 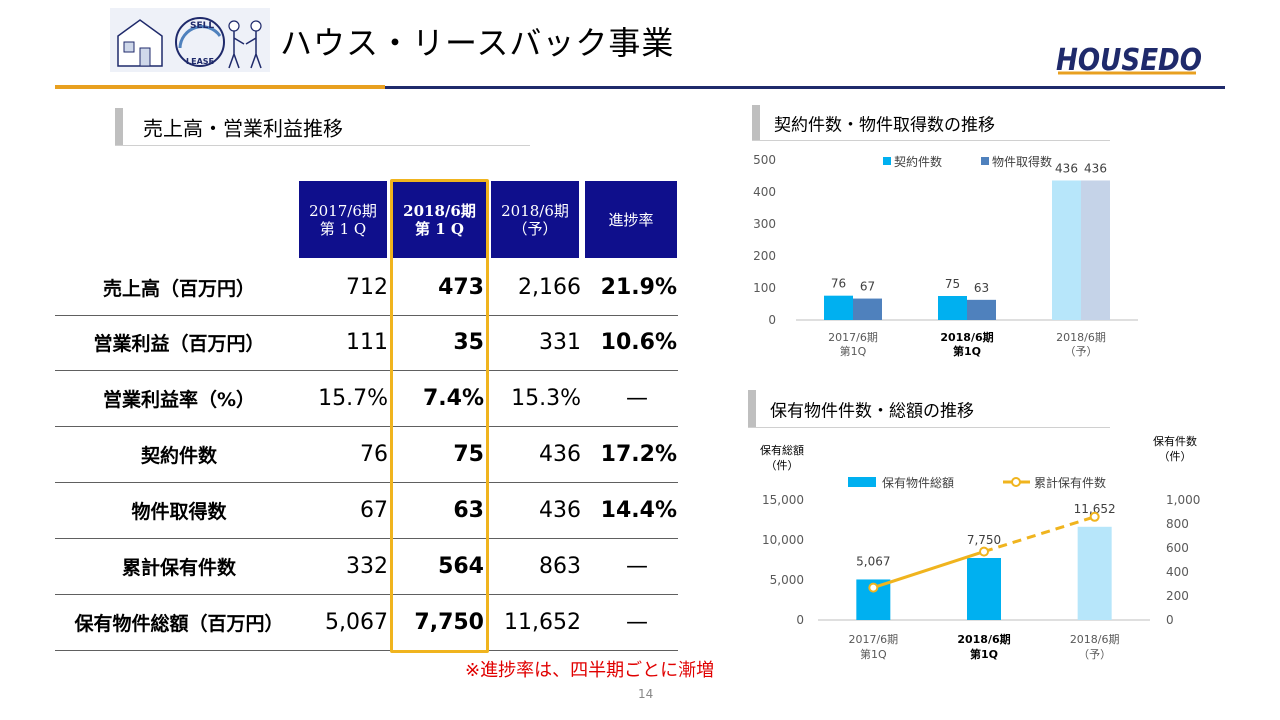 What do you see at coordinates (535, 219) in the screenshot?
I see `column-header-2018-forecast: 2018/6期 （予）` at bounding box center [535, 219].